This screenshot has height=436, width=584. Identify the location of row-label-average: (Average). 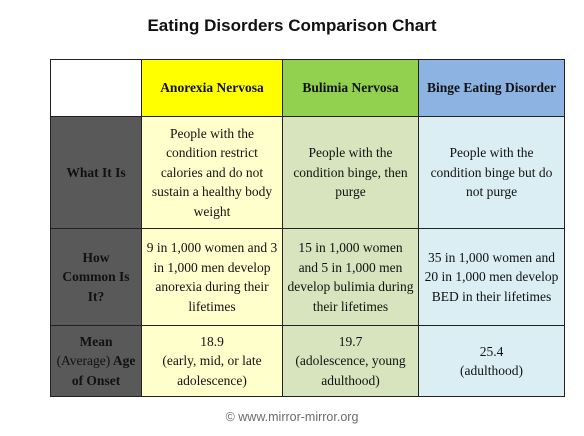
(83, 361).